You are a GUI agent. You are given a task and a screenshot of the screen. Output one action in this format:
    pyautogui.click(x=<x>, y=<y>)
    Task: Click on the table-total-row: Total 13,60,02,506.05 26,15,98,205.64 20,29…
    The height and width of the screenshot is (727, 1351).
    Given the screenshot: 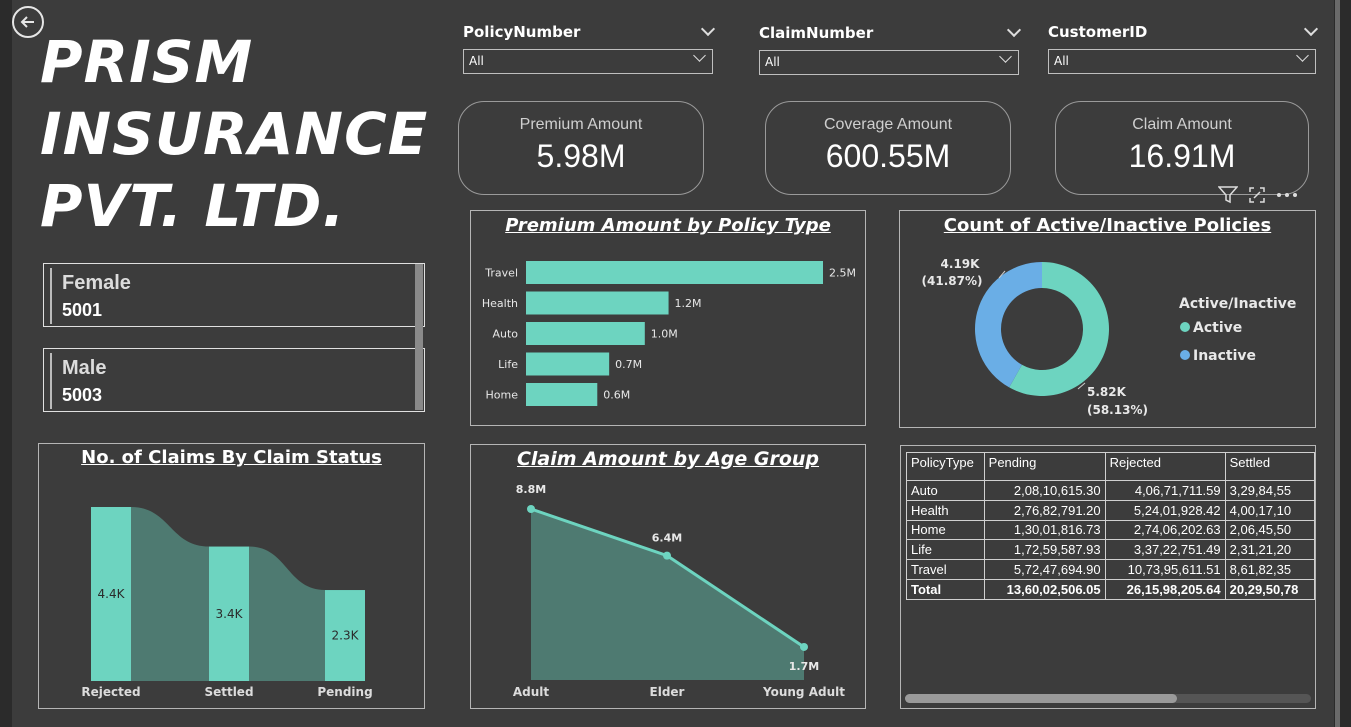 What is the action you would take?
    pyautogui.click(x=1110, y=589)
    